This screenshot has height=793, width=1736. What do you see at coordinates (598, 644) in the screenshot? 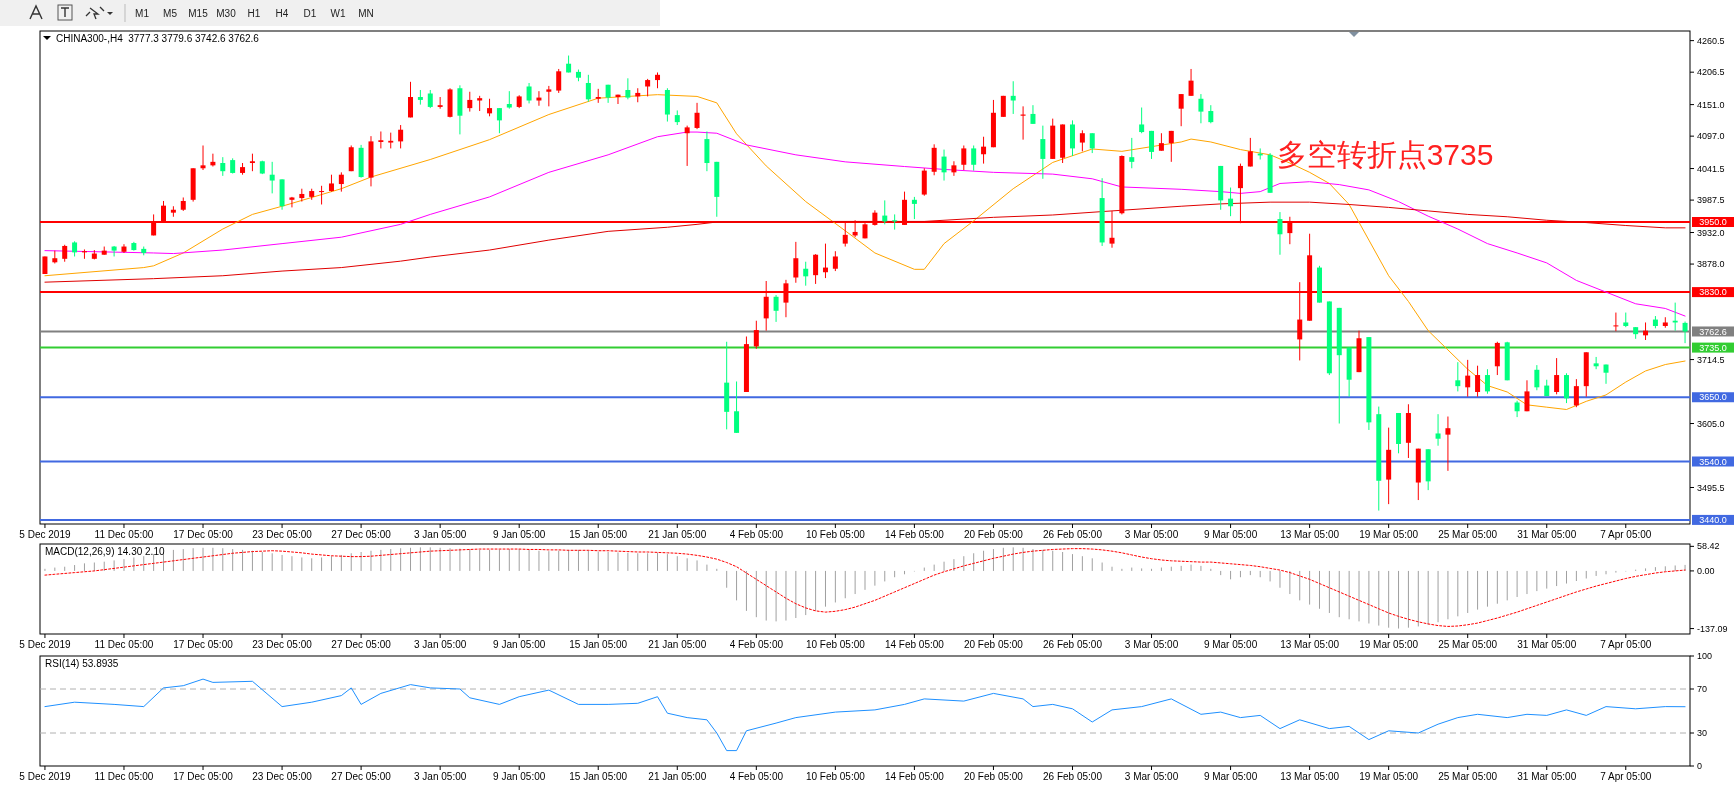
I see `x-tick-label: 15 Jan 05:00` at bounding box center [598, 644].